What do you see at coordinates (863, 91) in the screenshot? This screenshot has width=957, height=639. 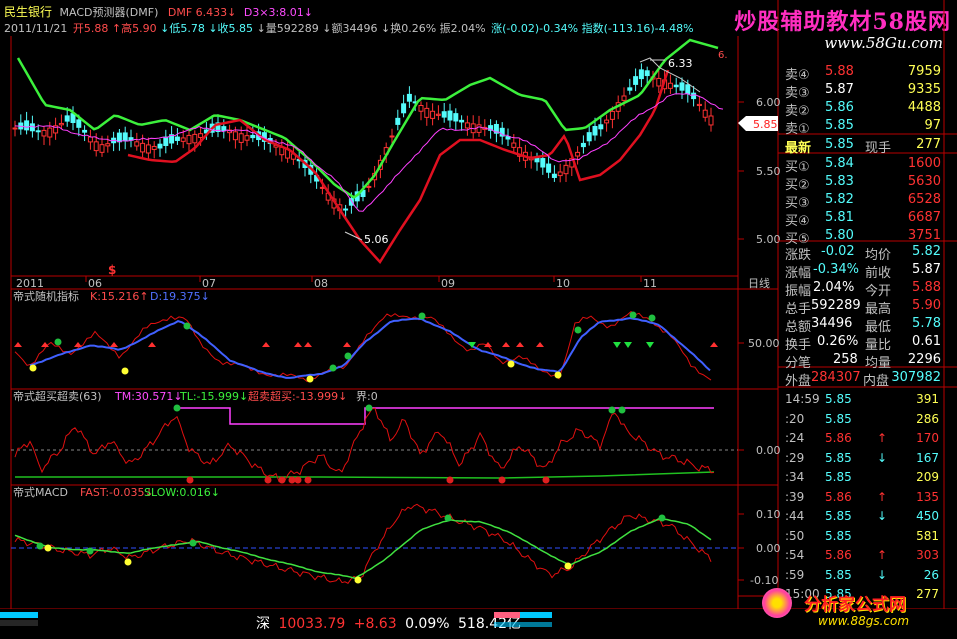 I see `ask-row: 卖③ 5.87 9335` at bounding box center [863, 91].